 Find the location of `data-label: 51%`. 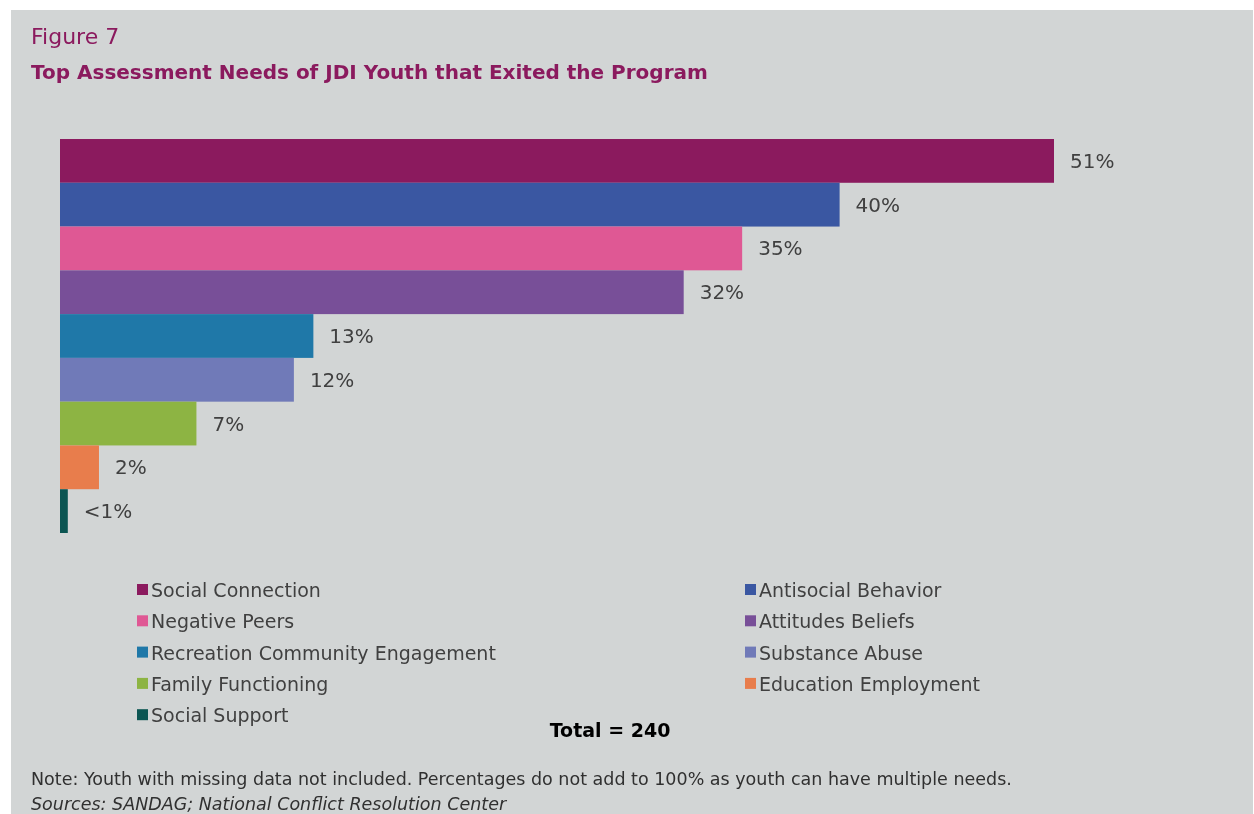

data-label: 51% is located at coordinates (1092, 160).